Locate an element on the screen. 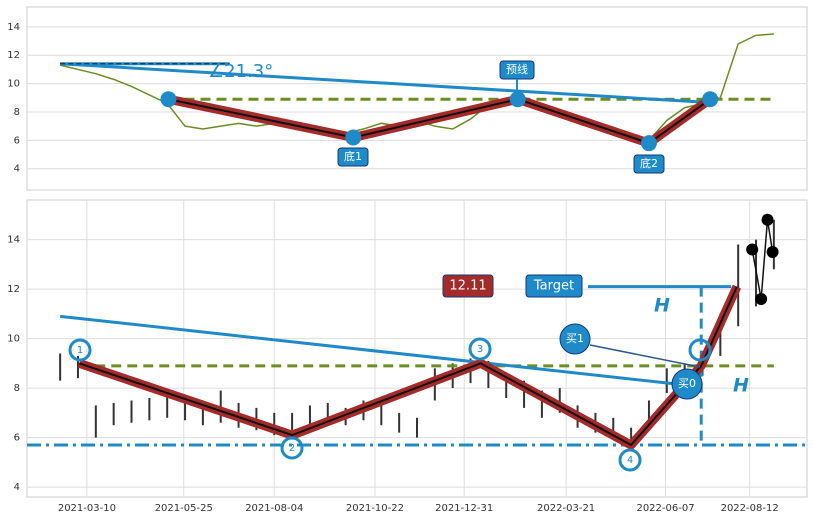 This screenshot has height=520, width=813. pointer is located at coordinates (645, 356).